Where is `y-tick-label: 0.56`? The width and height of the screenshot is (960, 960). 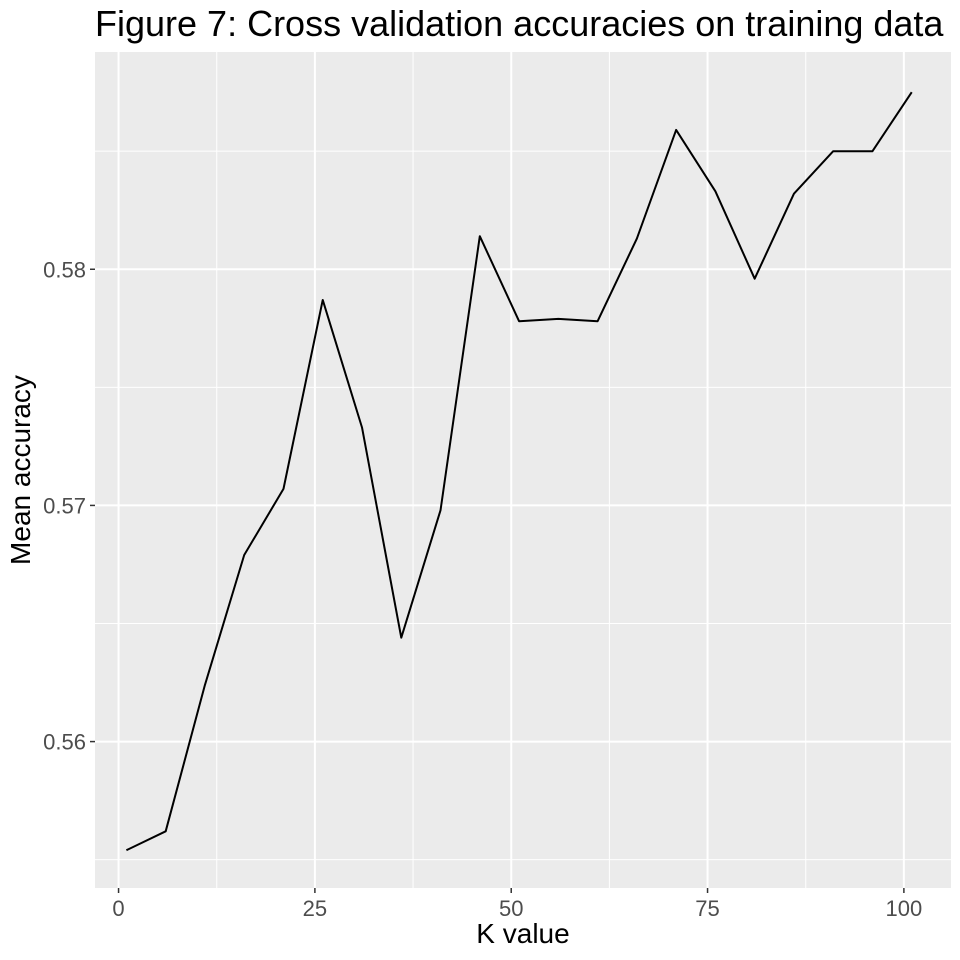 y-tick-label: 0.56 is located at coordinates (64, 742).